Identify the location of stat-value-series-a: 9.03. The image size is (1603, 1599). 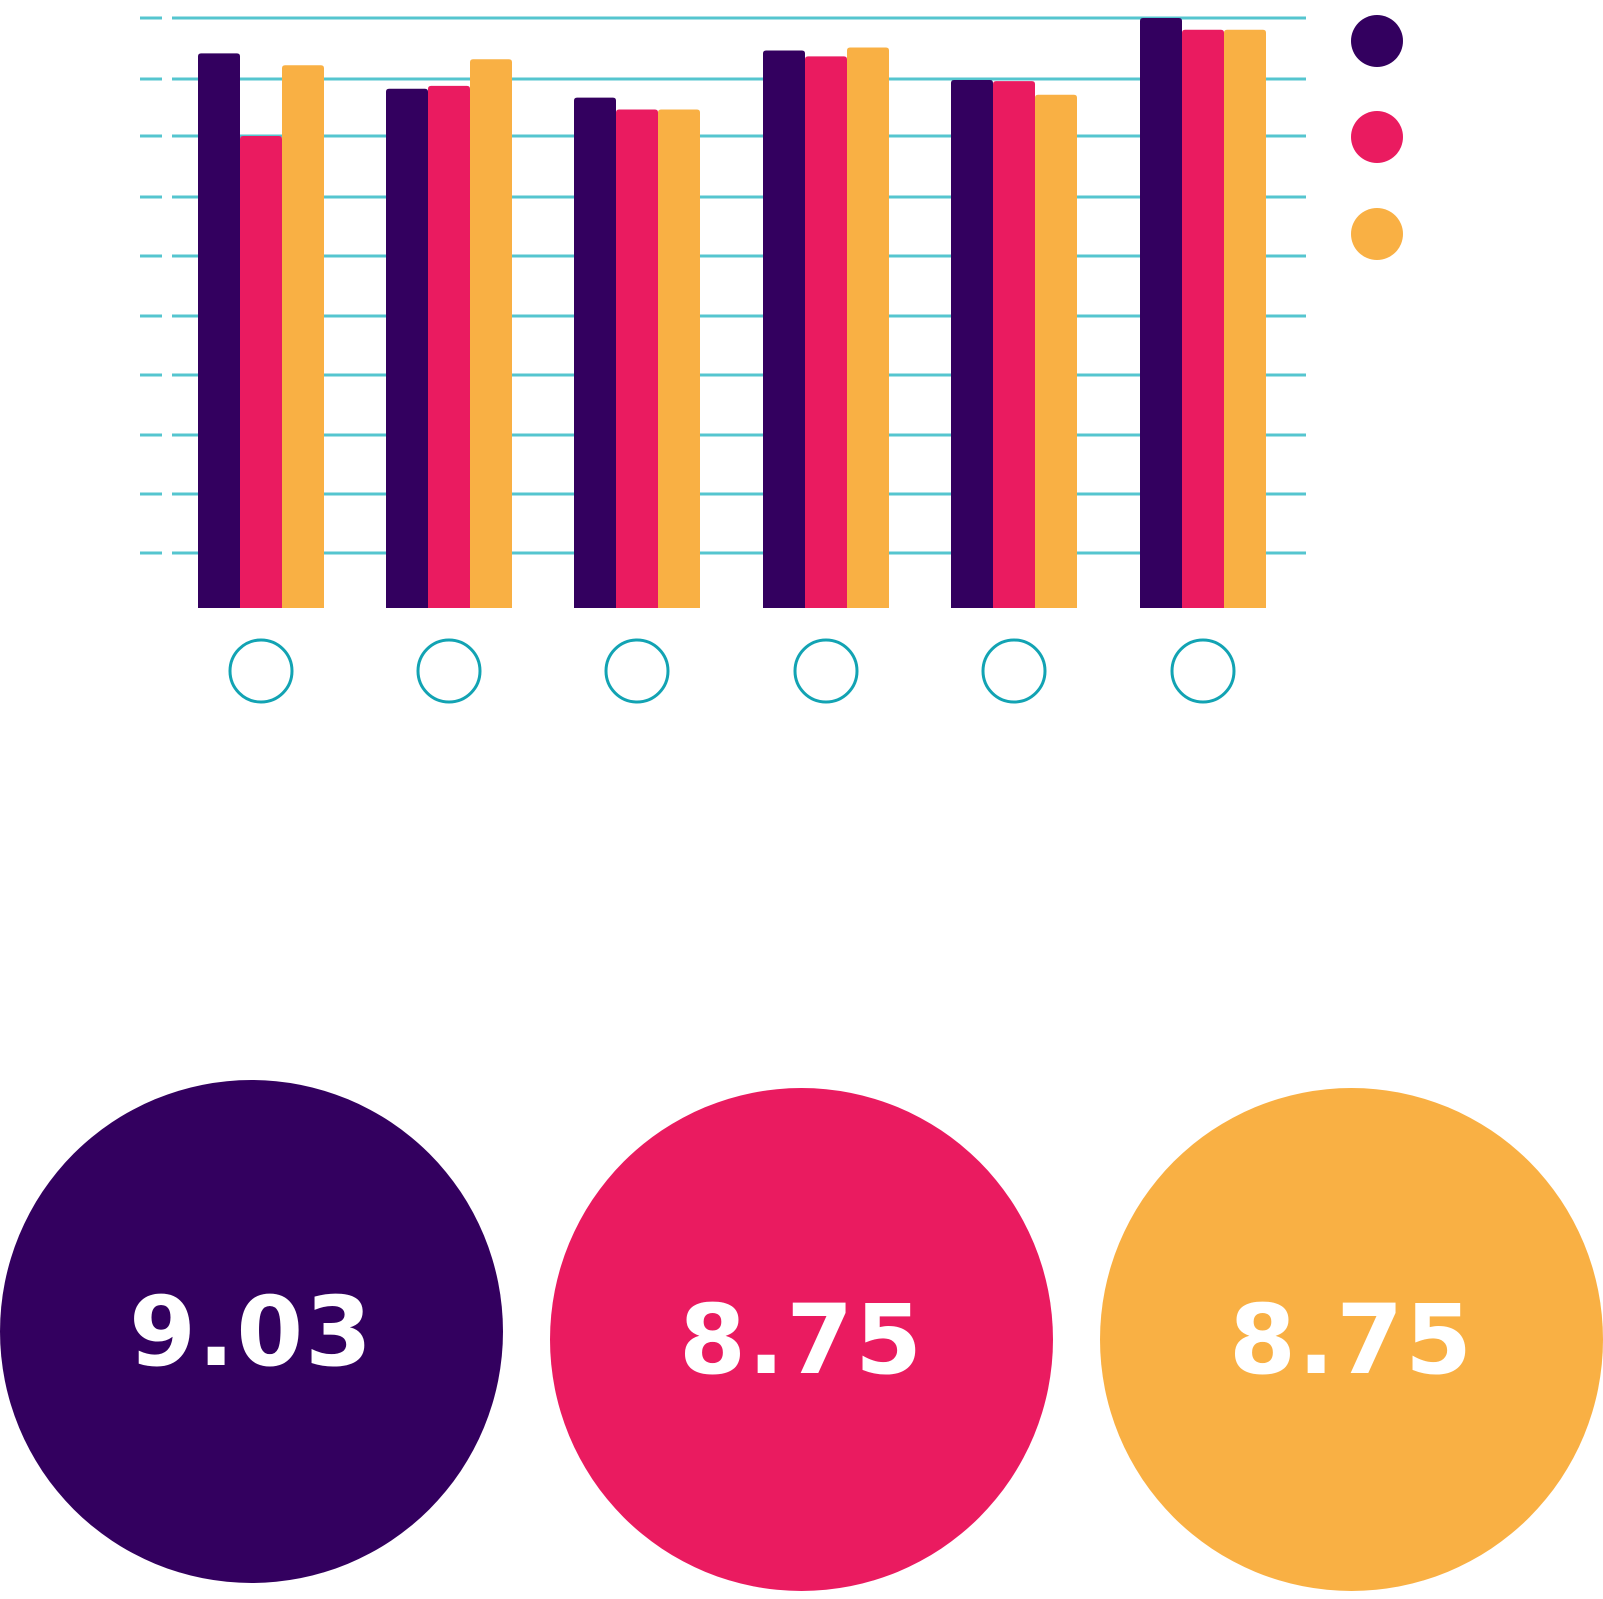
(251, 1331).